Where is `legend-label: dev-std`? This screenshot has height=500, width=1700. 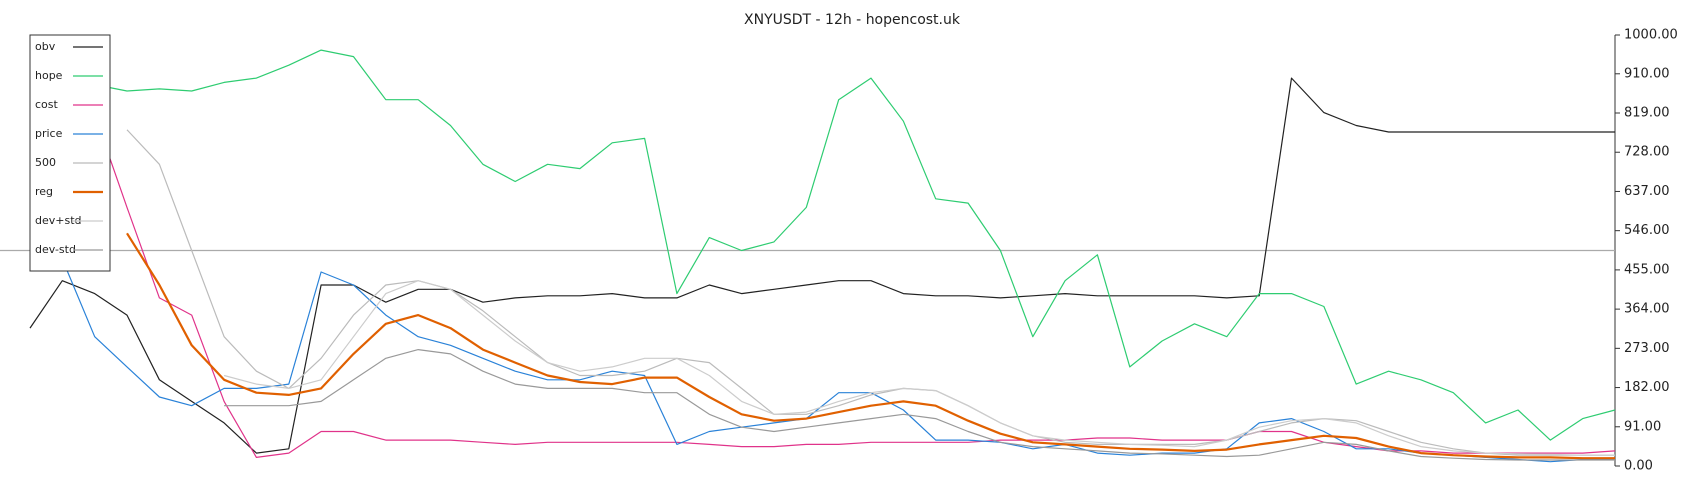
legend-label: dev-std is located at coordinates (55, 249).